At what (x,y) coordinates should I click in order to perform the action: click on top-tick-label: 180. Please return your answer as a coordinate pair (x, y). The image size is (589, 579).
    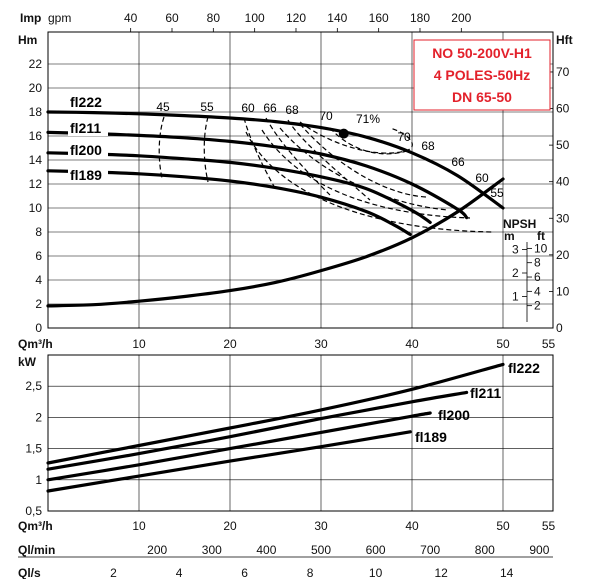
    Looking at the image, I should click on (420, 18).